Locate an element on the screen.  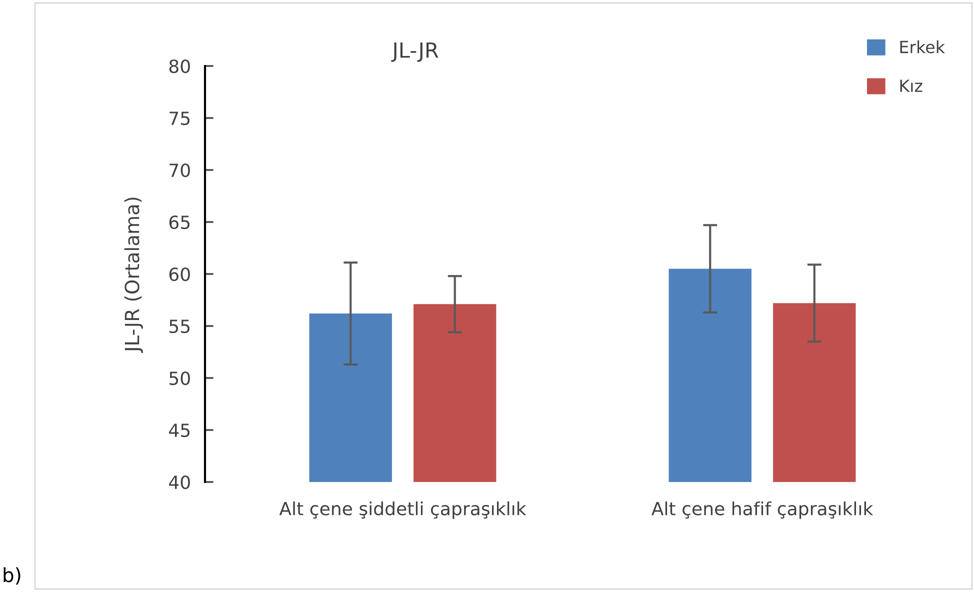
y-tick-label: 60 is located at coordinates (179, 274).